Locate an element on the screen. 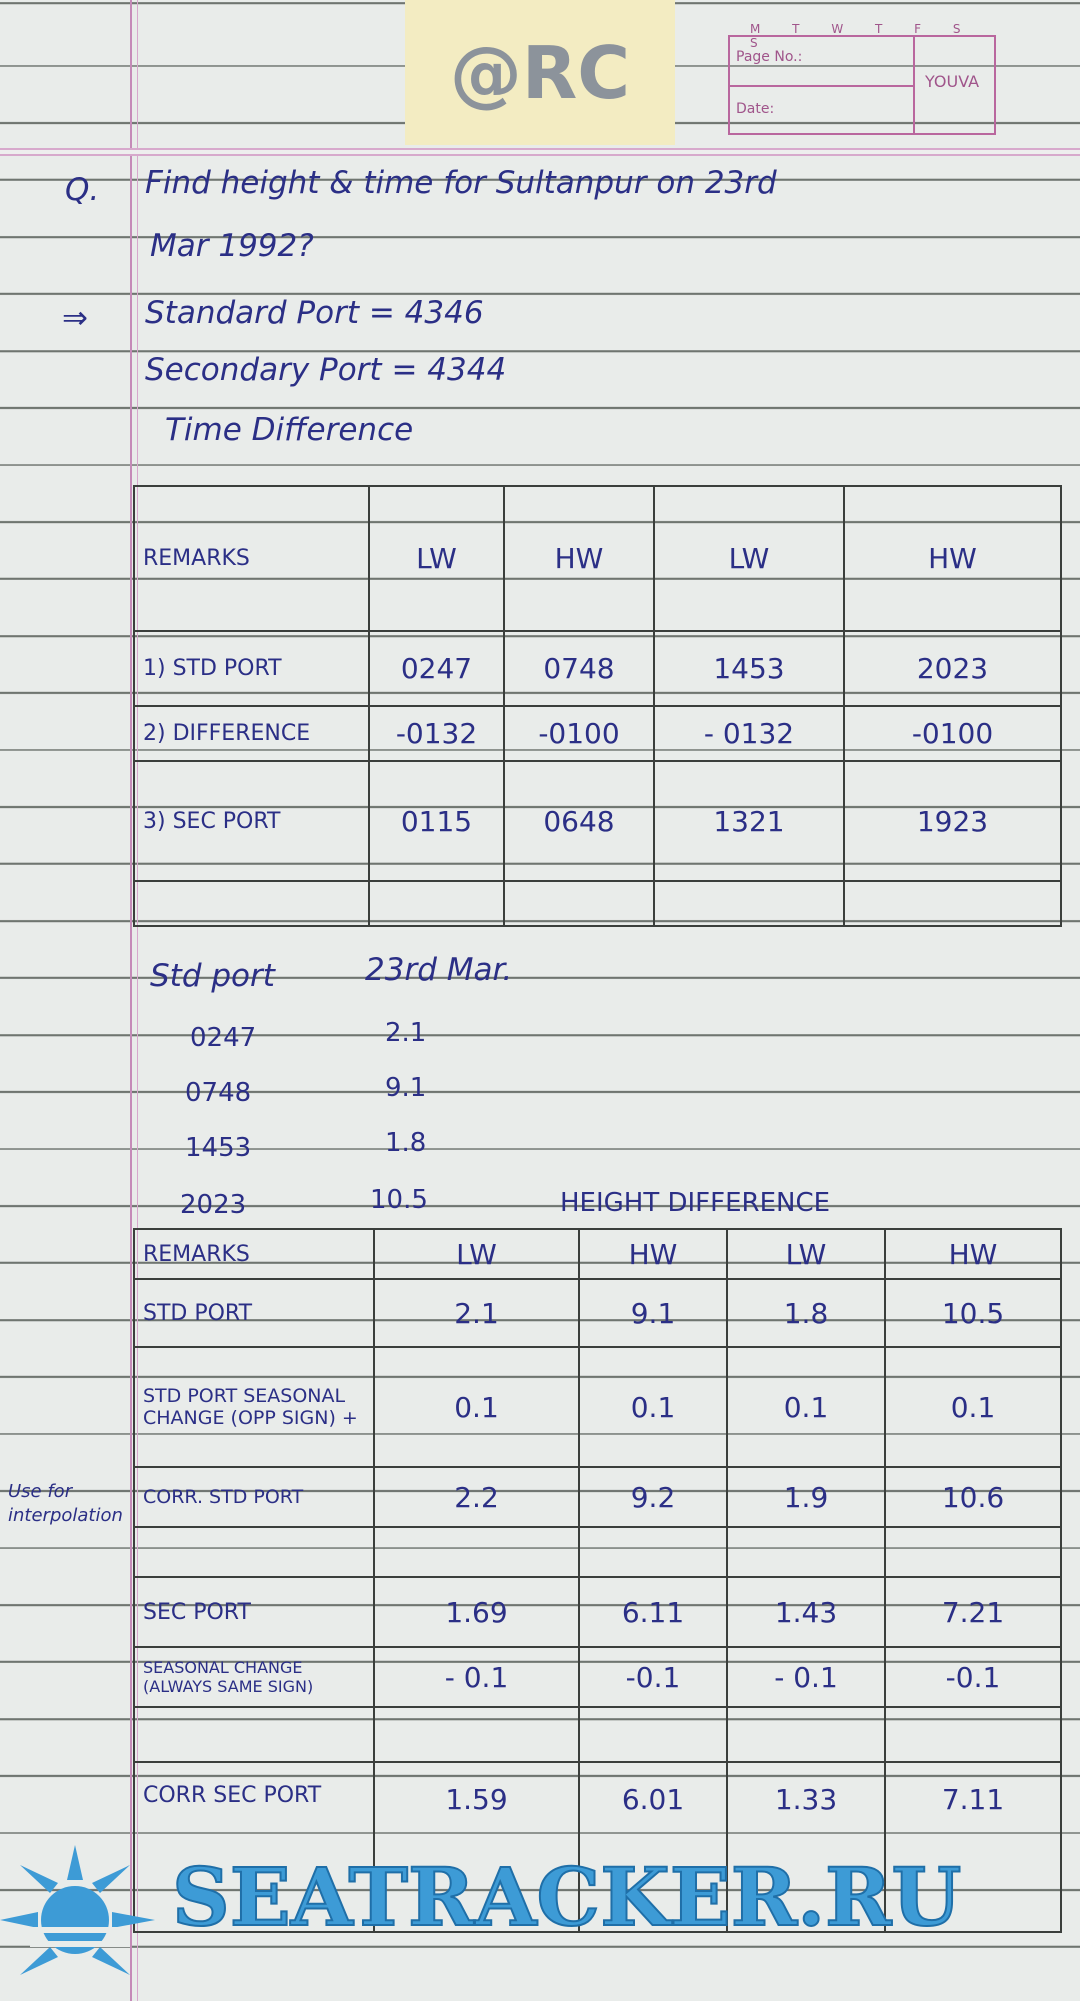  cell: 10.5 is located at coordinates (973, 1313).